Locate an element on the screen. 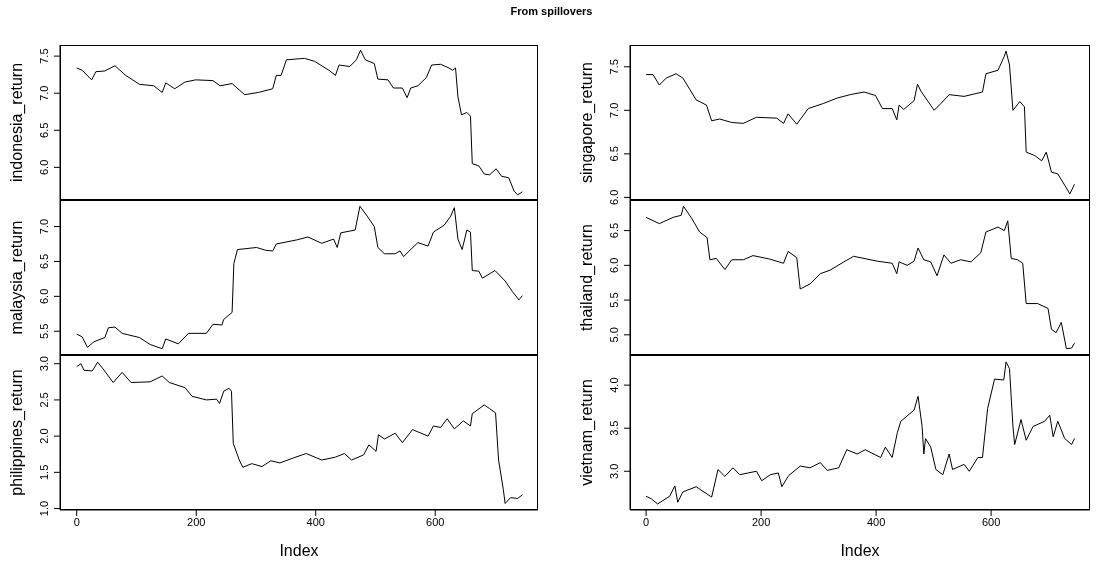 The height and width of the screenshot is (565, 1103). y-axis-title: malaysia_return is located at coordinates (17, 277).